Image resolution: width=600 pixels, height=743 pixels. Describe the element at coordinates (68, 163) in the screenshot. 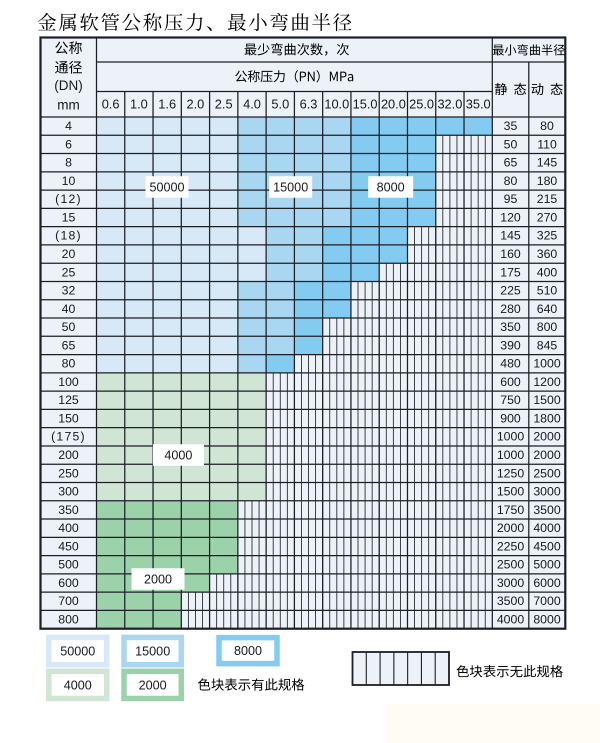

I see `svg-text: 8` at that location.